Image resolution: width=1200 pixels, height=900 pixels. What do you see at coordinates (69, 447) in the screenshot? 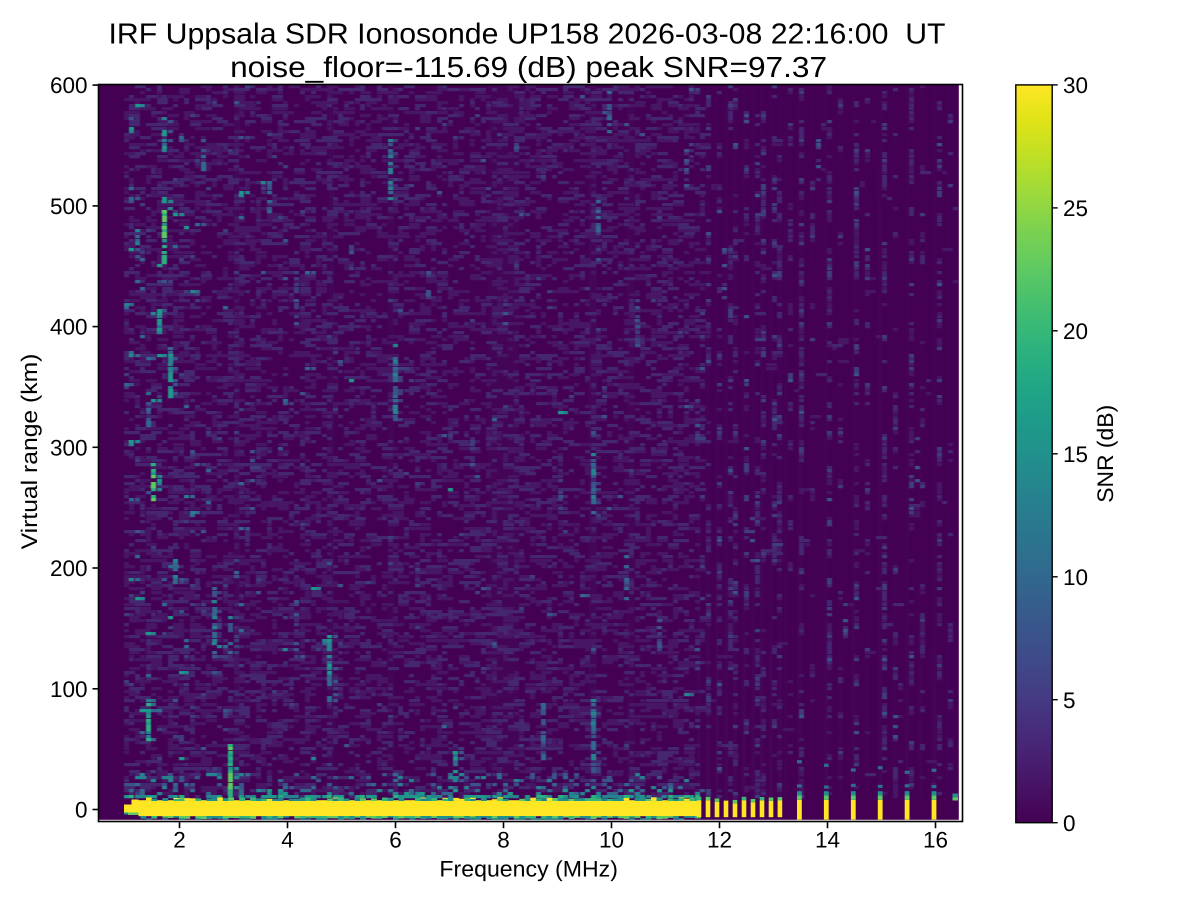
I see `svg-text: 300` at bounding box center [69, 447].